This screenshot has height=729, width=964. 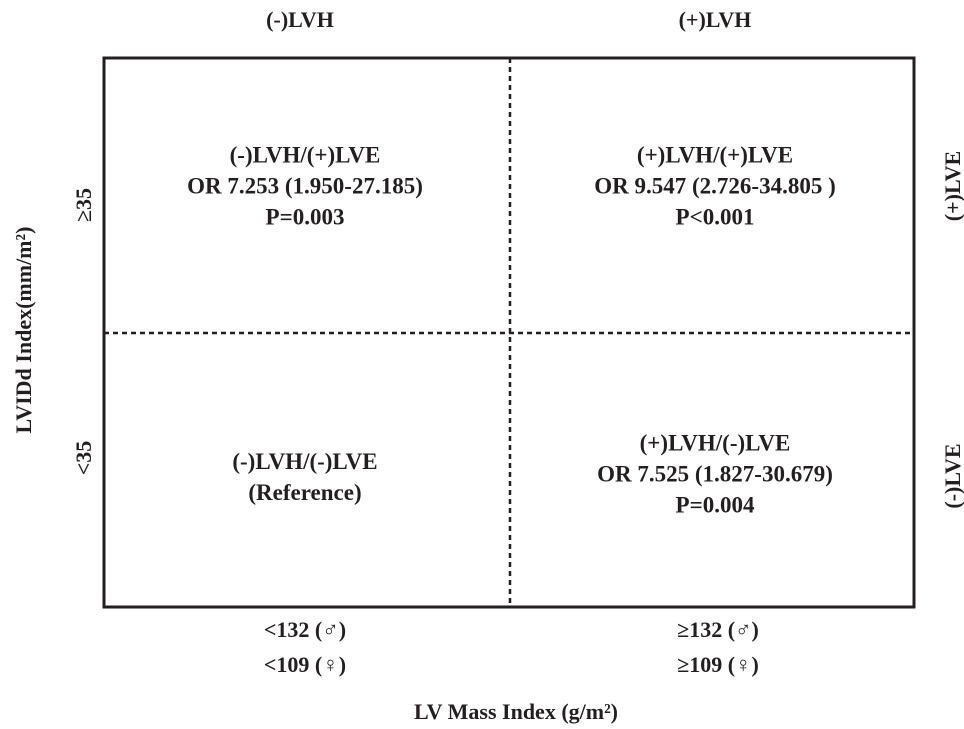 What do you see at coordinates (516, 711) in the screenshot?
I see `x-axis-label: LV Mass Index (g/m²)` at bounding box center [516, 711].